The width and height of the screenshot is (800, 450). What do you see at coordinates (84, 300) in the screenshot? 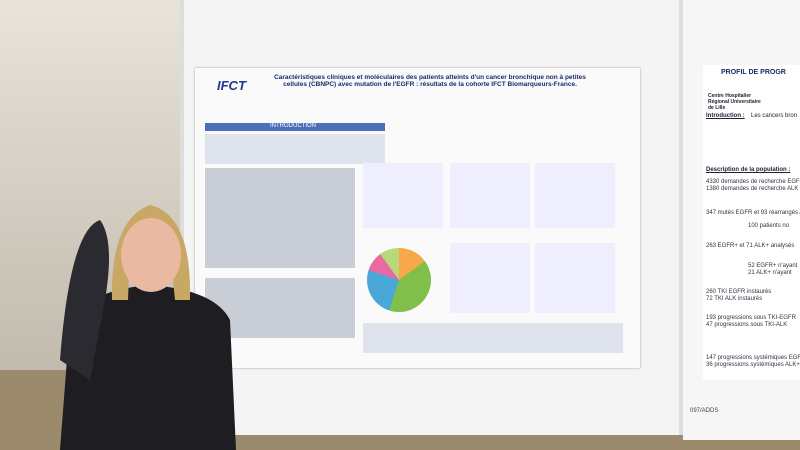
I see `background-person` at bounding box center [84, 300].